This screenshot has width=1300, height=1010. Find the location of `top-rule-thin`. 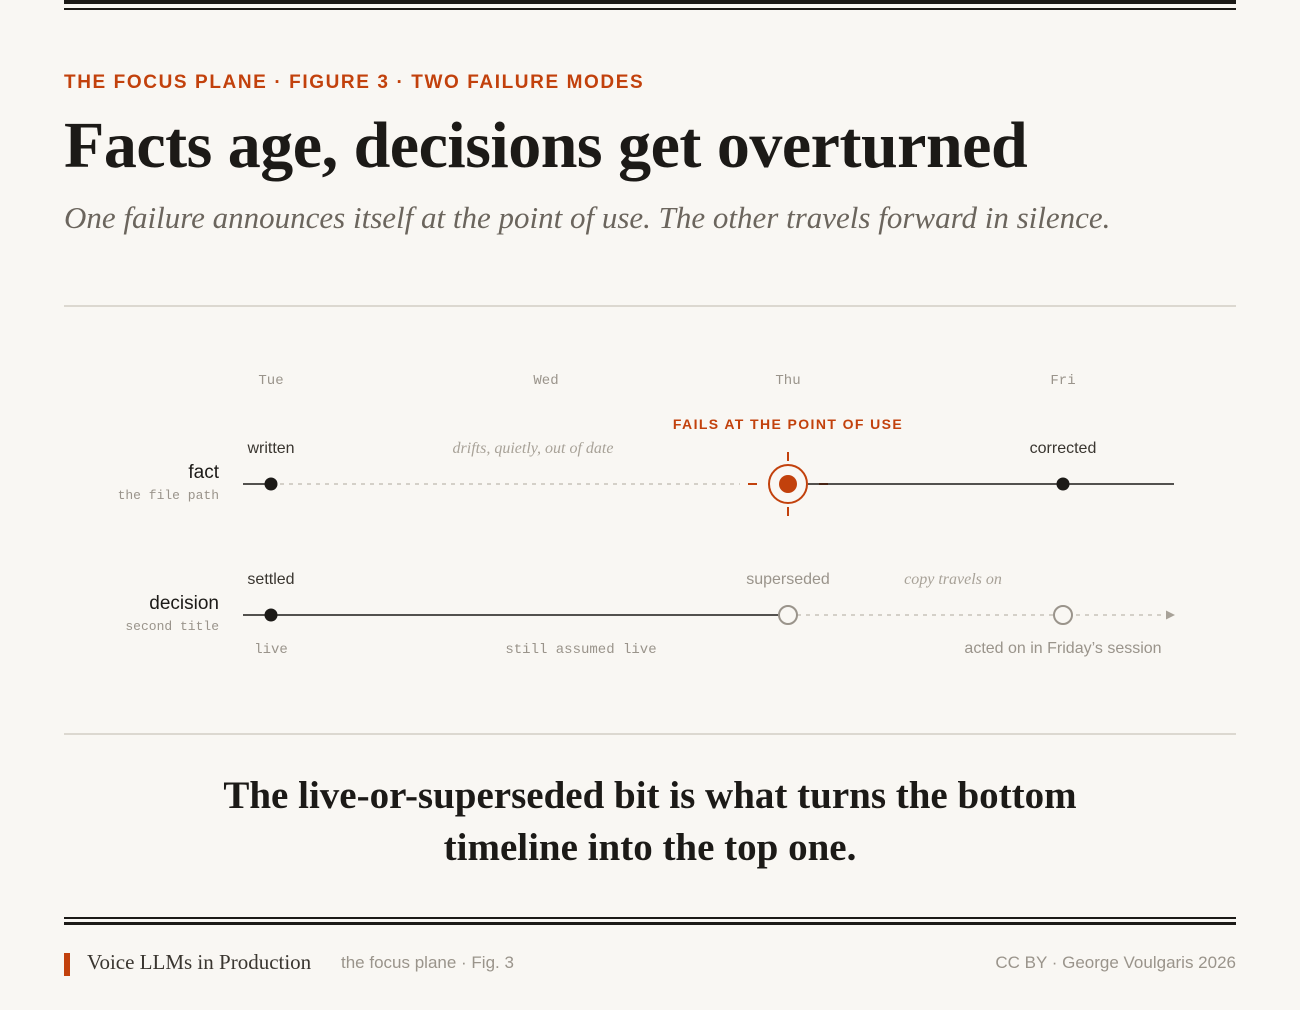

top-rule-thin is located at coordinates (650, 9).